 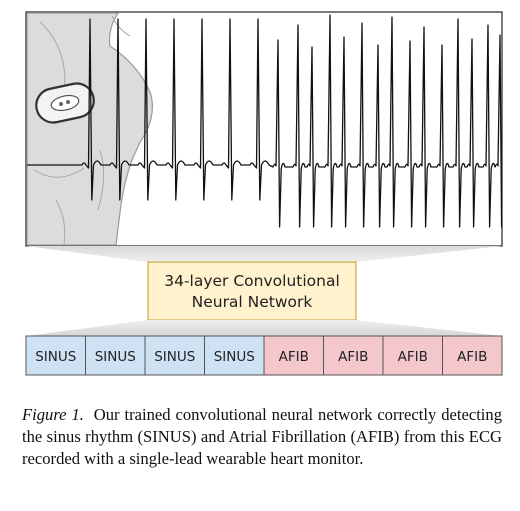 I want to click on rhythm-segments: SINUS SINUS SINUS SINUS AFIB AFIB AFIB AFIB, so click(x=264, y=355).